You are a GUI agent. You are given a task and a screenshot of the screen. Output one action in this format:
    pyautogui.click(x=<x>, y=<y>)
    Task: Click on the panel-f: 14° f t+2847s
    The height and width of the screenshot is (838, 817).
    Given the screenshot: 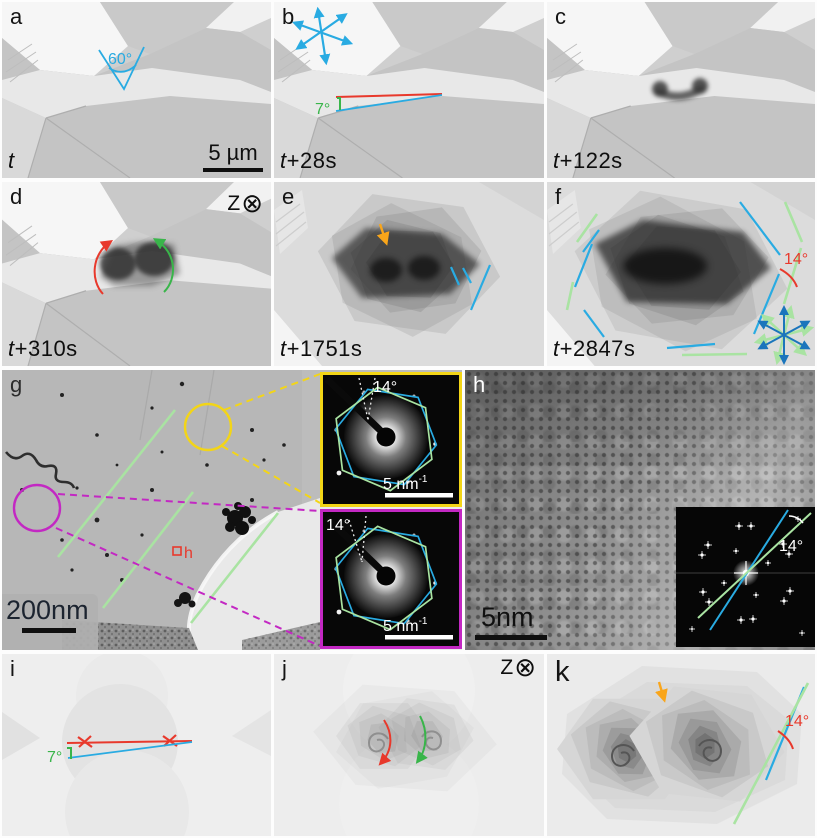 What is the action you would take?
    pyautogui.click(x=681, y=274)
    